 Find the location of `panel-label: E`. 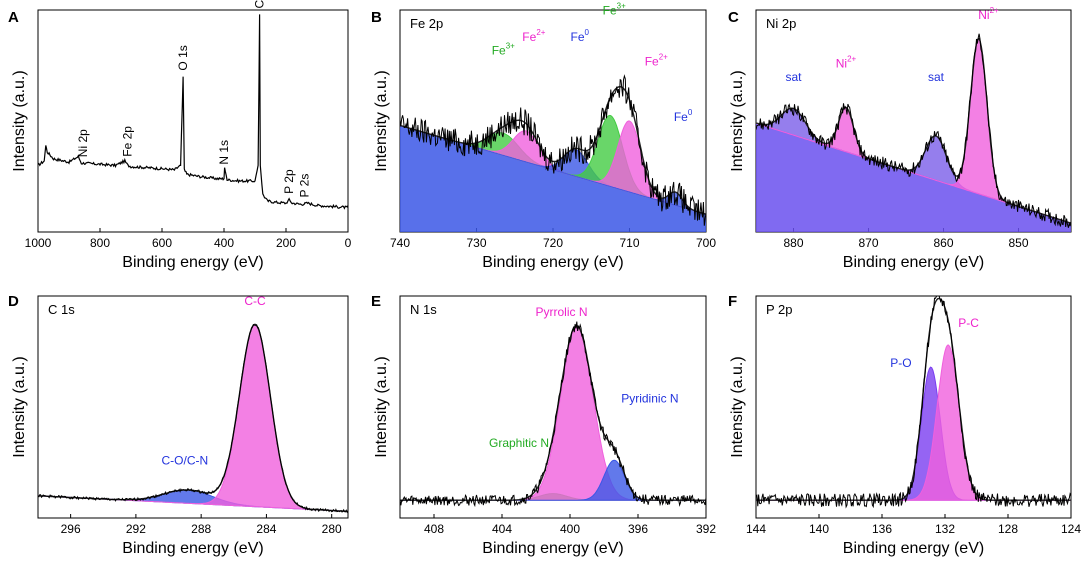

panel-label: E is located at coordinates (376, 301).